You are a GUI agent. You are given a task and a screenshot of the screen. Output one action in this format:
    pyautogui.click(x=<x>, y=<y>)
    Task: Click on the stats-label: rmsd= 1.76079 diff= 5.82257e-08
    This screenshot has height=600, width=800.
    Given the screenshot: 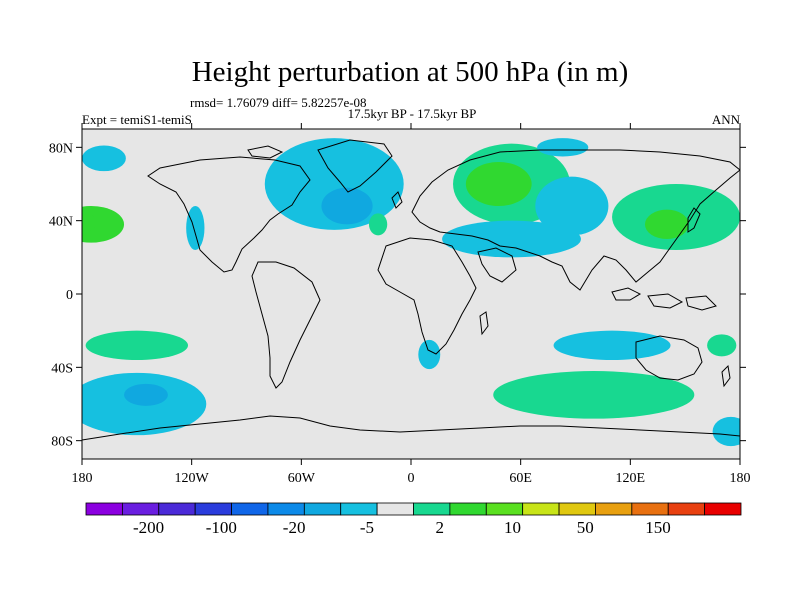 What is the action you would take?
    pyautogui.click(x=278, y=102)
    